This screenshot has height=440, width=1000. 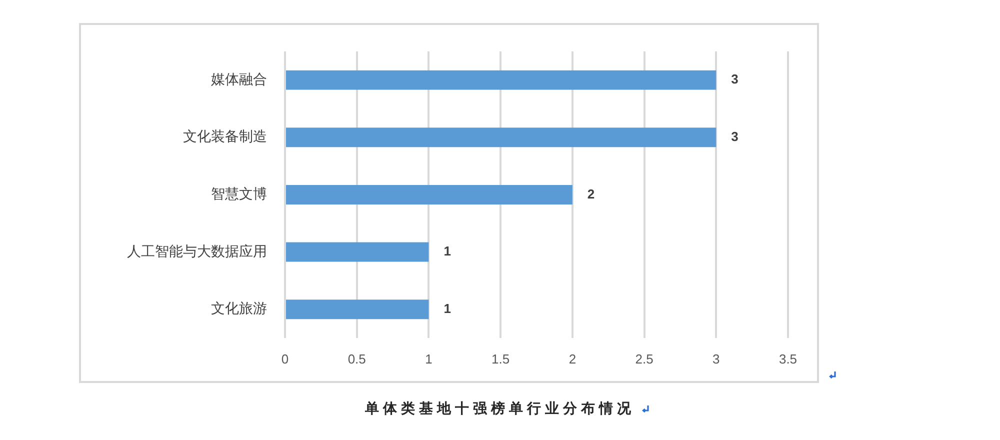 What do you see at coordinates (500, 408) in the screenshot?
I see `text: 单体类基地十强榜单行业分布情况` at bounding box center [500, 408].